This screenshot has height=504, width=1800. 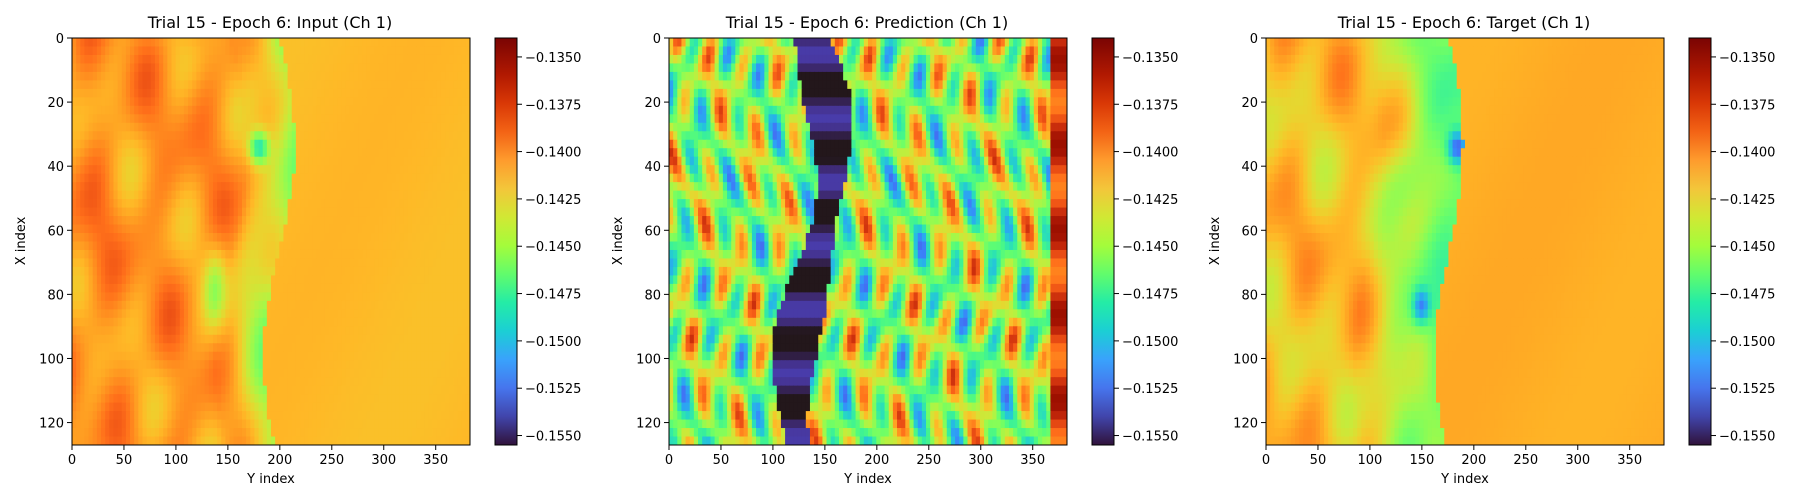 What do you see at coordinates (270, 479) in the screenshot?
I see `x-axis-label: Y index` at bounding box center [270, 479].